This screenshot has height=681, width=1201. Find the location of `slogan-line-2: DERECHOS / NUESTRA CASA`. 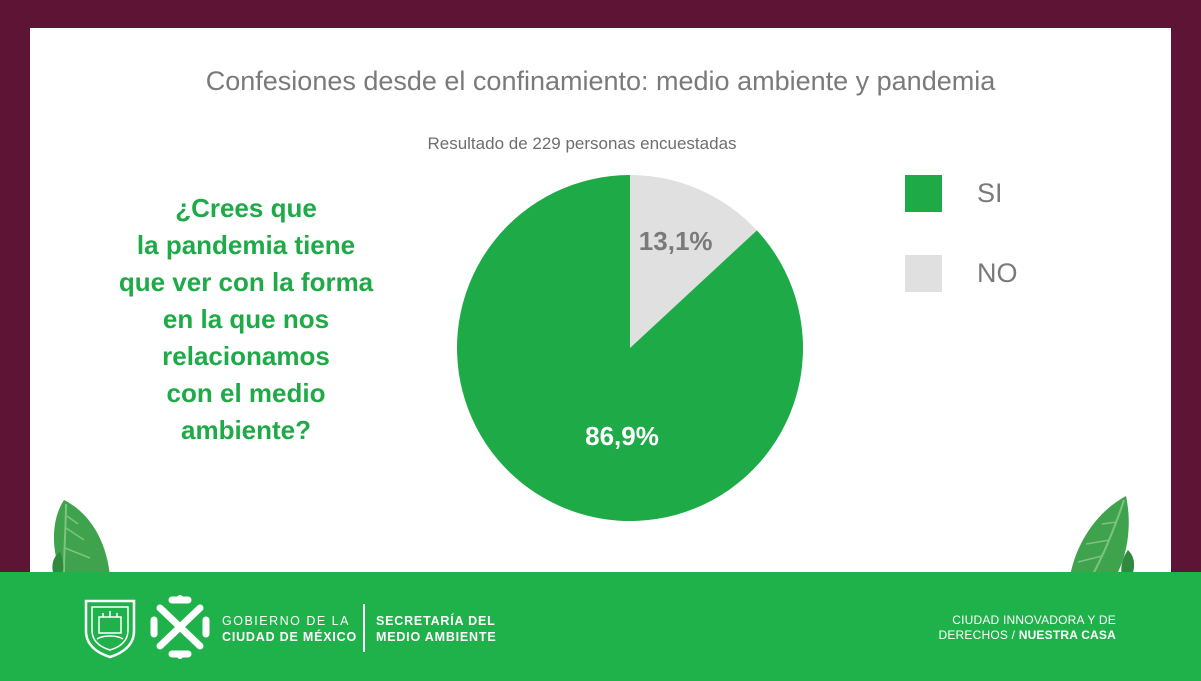

slogan-line-2: DERECHOS / NUESTRA CASA is located at coordinates (1027, 635).